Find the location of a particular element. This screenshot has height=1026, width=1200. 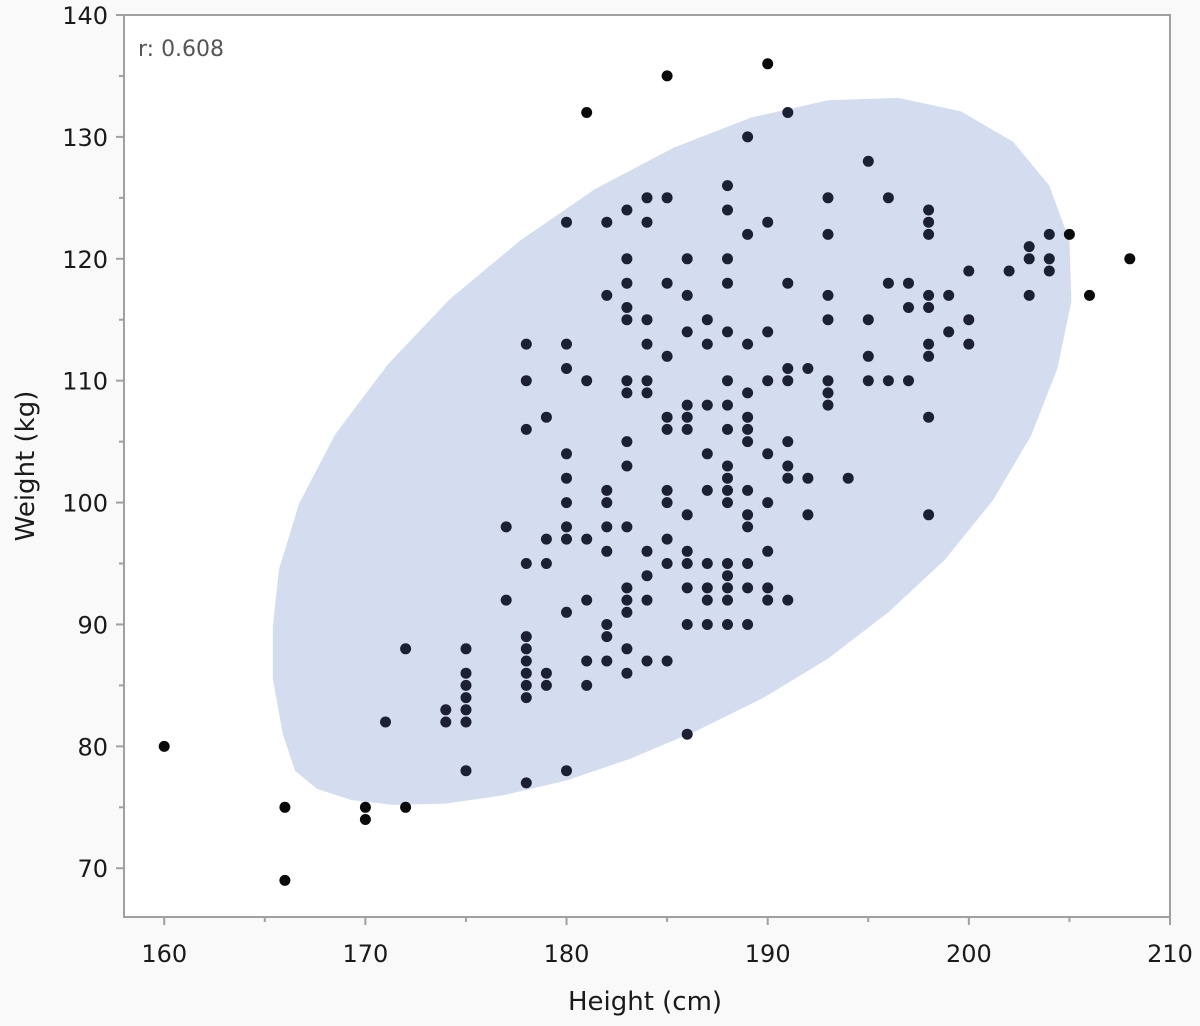

x-tick-label: 170 is located at coordinates (365, 954).